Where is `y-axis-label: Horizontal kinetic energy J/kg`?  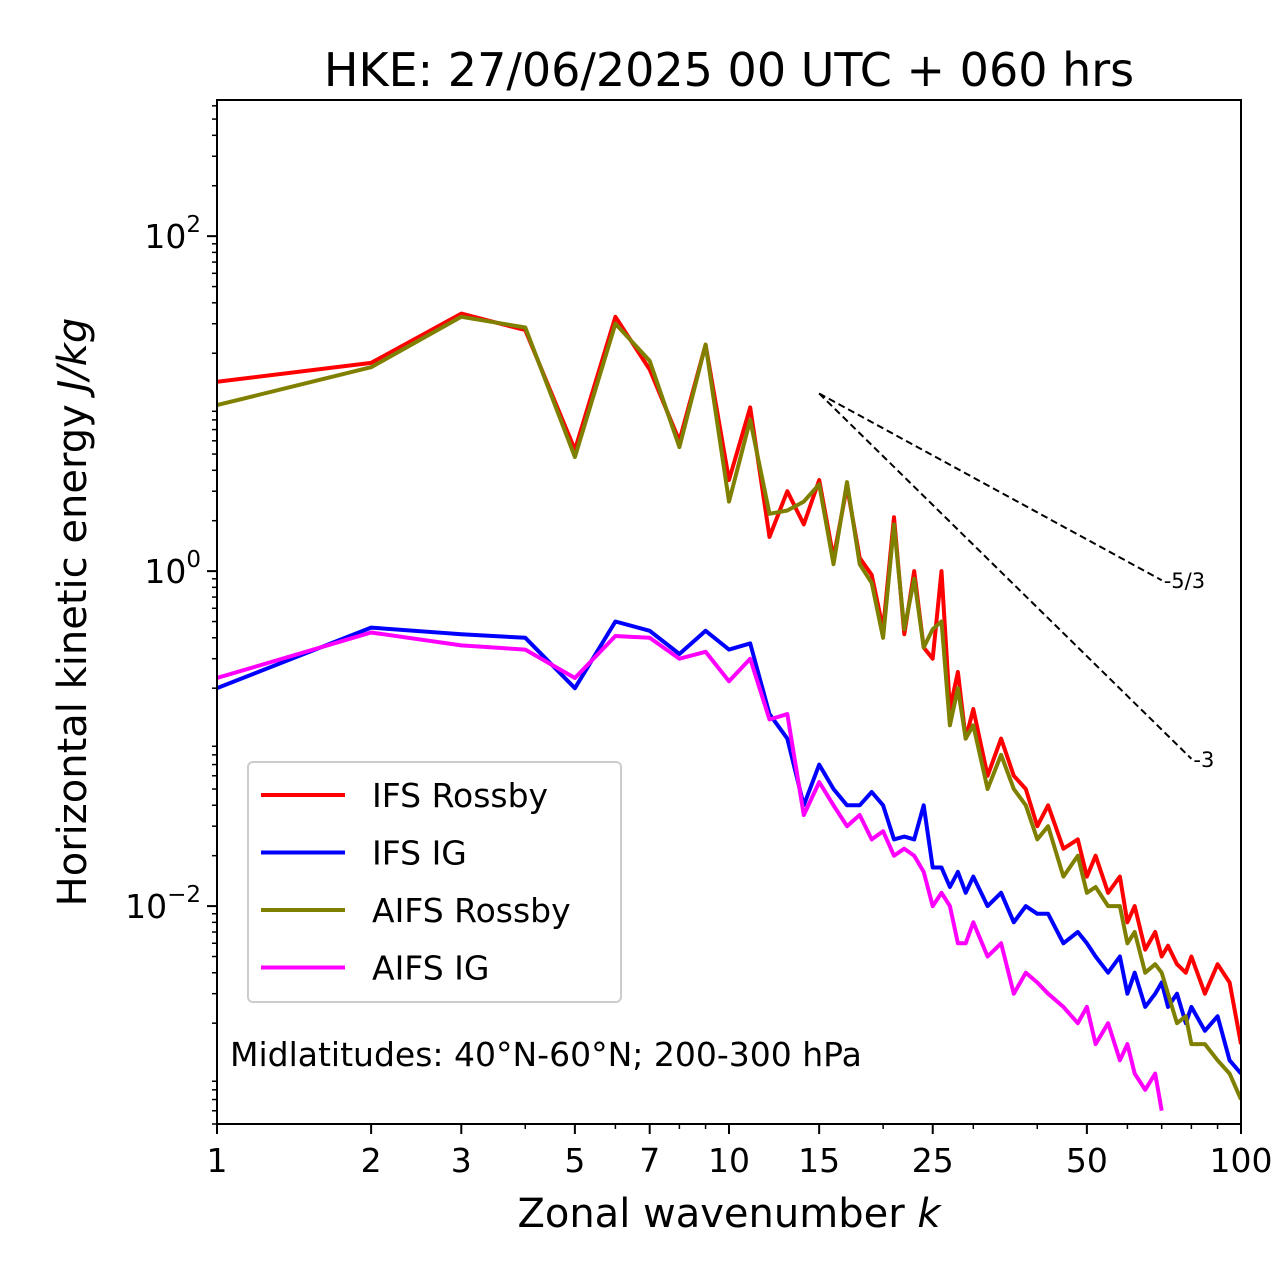 y-axis-label: Horizontal kinetic energy J/kg is located at coordinates (73, 612).